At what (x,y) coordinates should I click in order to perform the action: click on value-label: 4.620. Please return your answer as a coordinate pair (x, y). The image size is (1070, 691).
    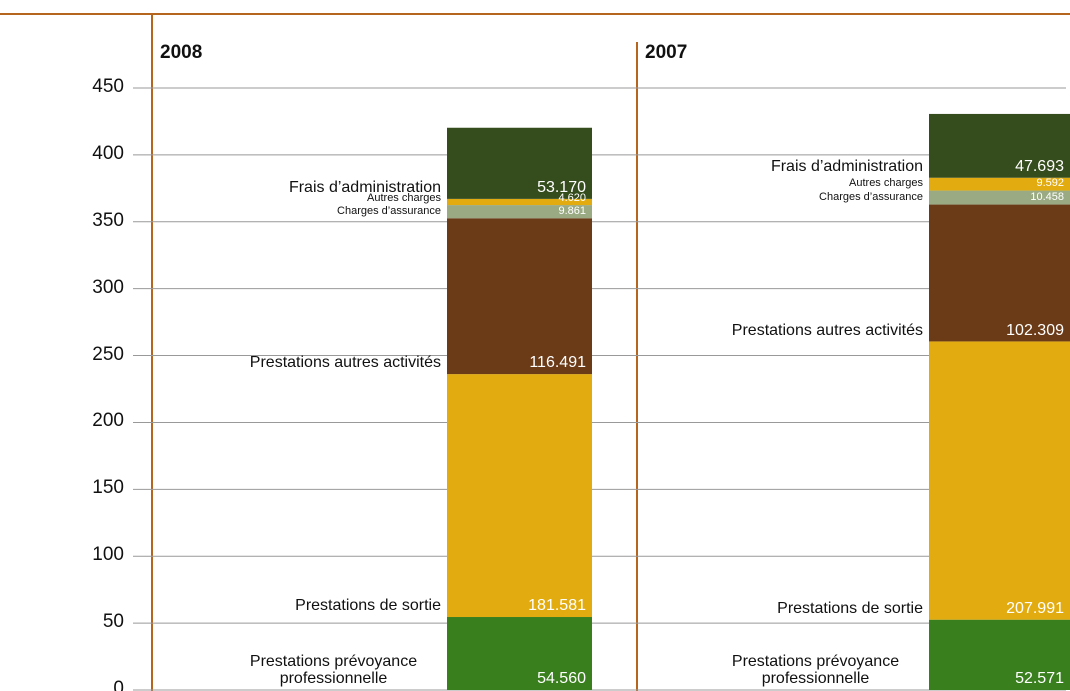
    Looking at the image, I should click on (572, 197).